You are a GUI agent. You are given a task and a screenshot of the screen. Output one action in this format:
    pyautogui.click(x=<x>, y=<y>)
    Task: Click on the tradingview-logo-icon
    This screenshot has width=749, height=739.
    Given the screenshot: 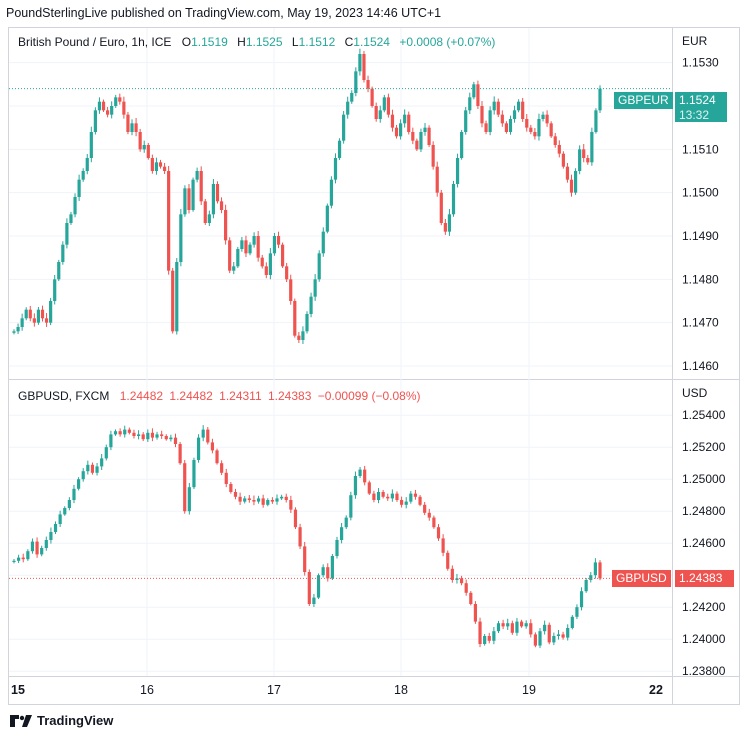 What is the action you would take?
    pyautogui.click(x=21, y=720)
    